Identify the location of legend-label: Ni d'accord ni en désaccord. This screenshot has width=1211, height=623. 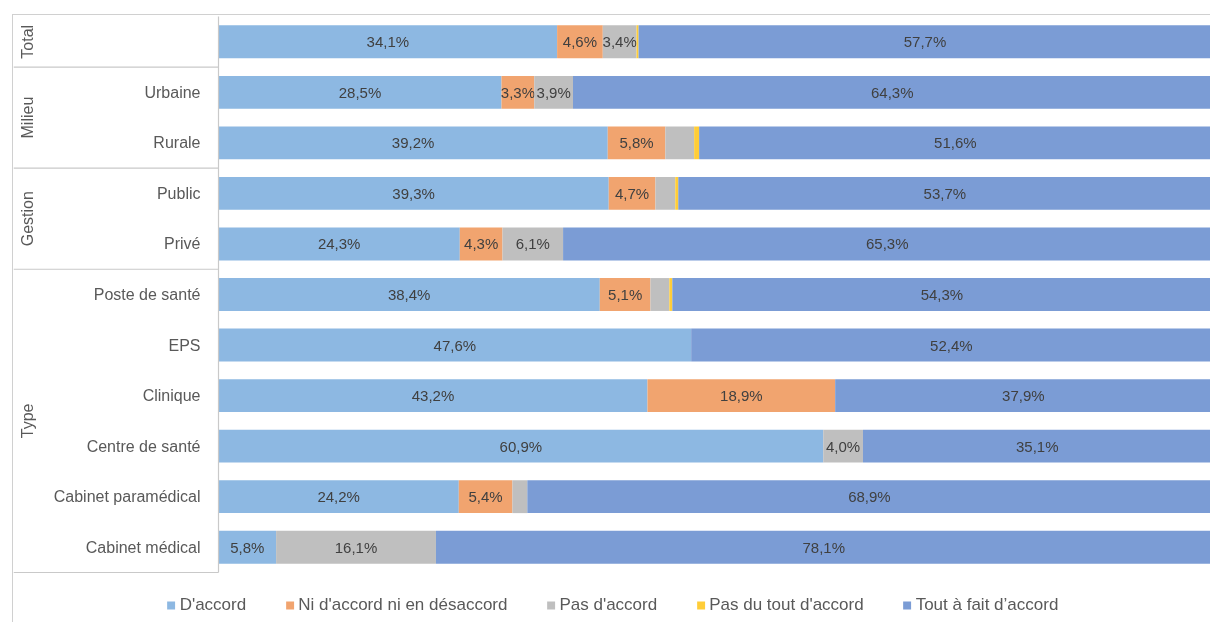
(403, 605).